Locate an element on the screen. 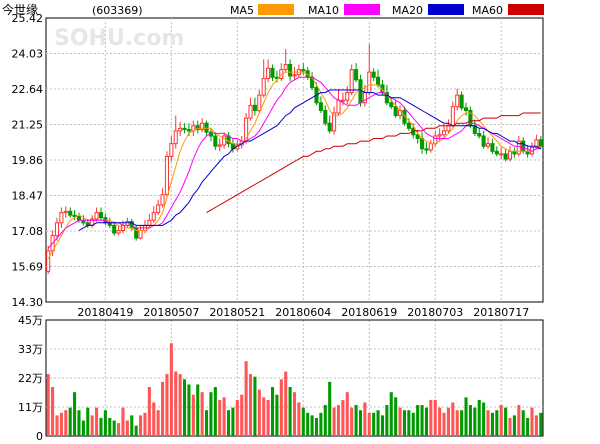 This screenshot has width=600, height=444. price-tick-label: 21.25 is located at coordinates (28, 125).